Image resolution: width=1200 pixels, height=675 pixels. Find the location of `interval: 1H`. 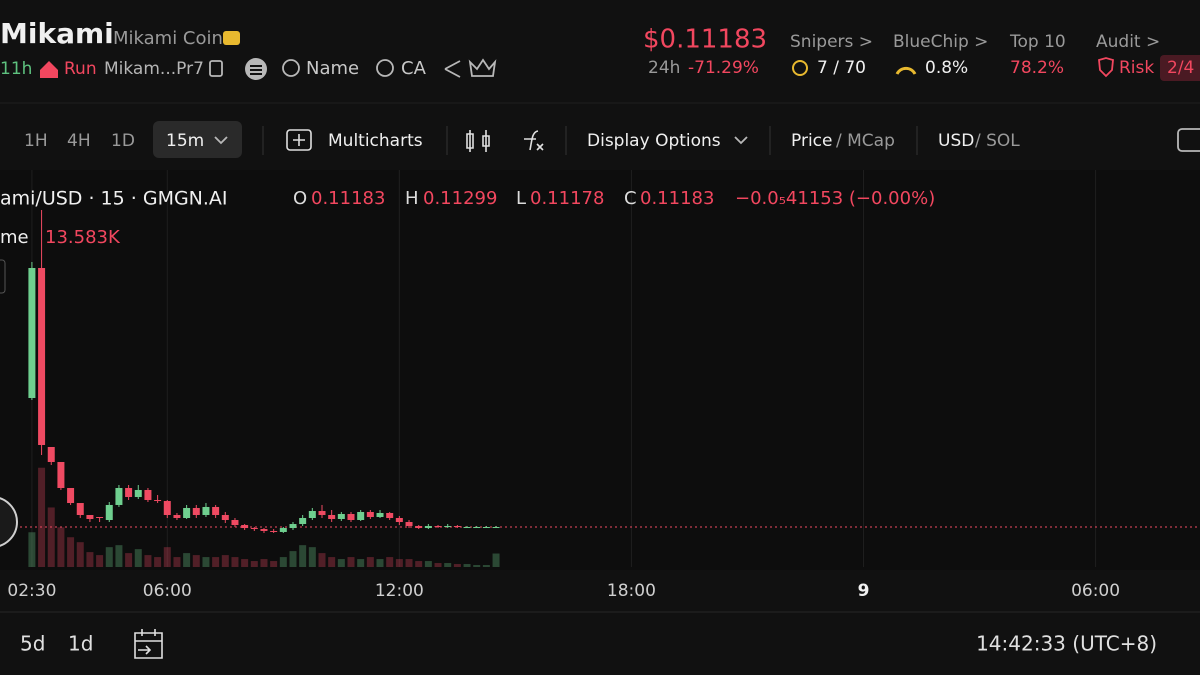

interval: 1H is located at coordinates (36, 141).